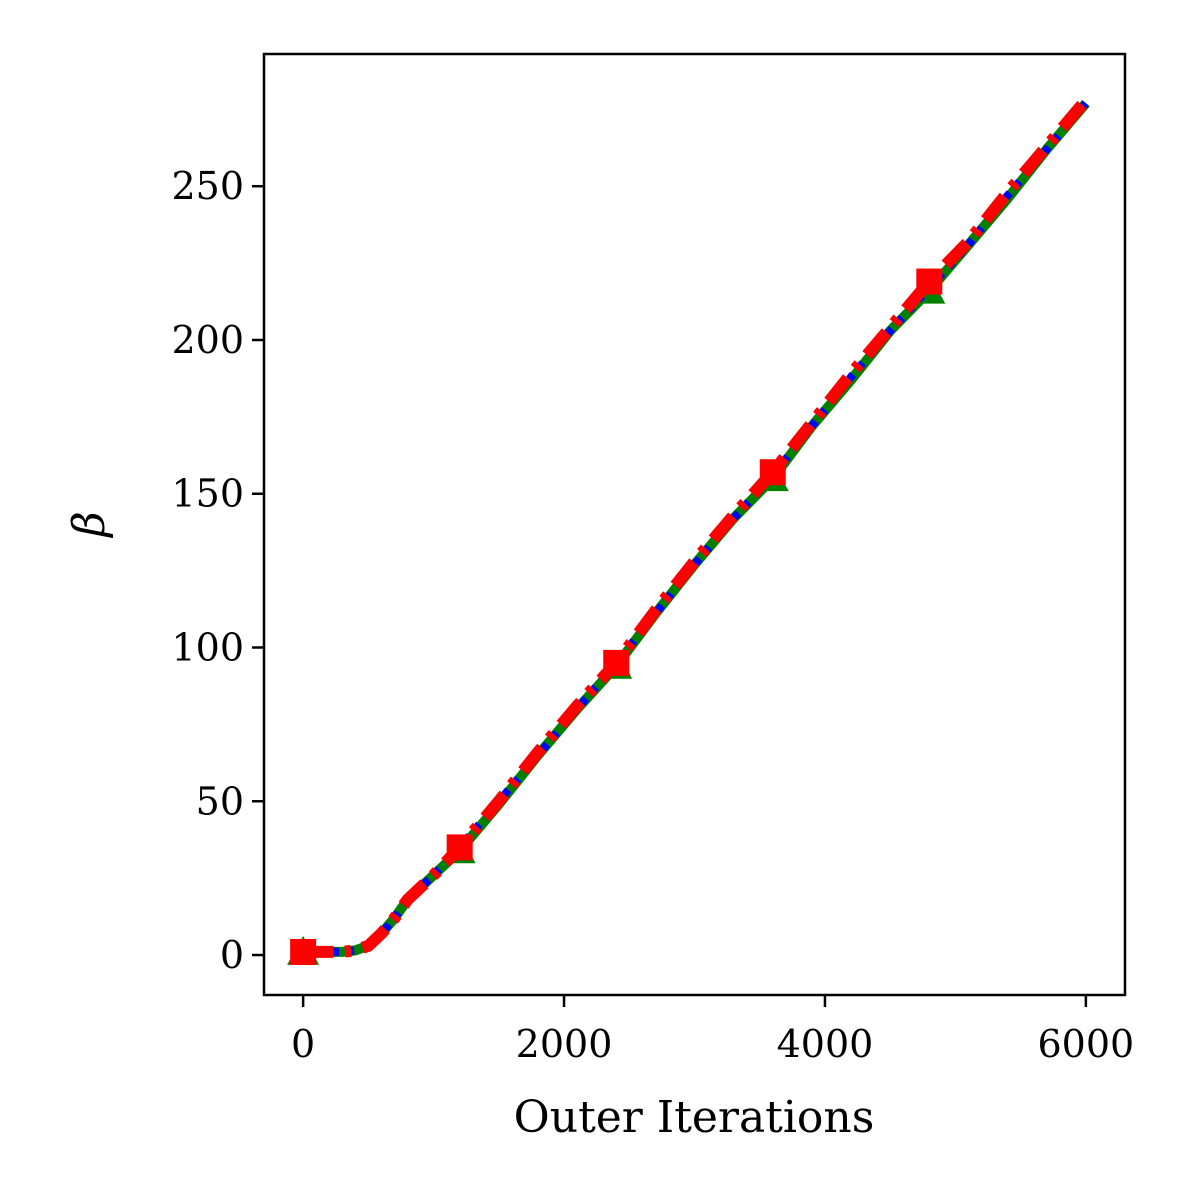 This screenshot has height=1200, width=1200. Describe the element at coordinates (694, 1117) in the screenshot. I see `x-axis-label: Outer Iterations` at that location.